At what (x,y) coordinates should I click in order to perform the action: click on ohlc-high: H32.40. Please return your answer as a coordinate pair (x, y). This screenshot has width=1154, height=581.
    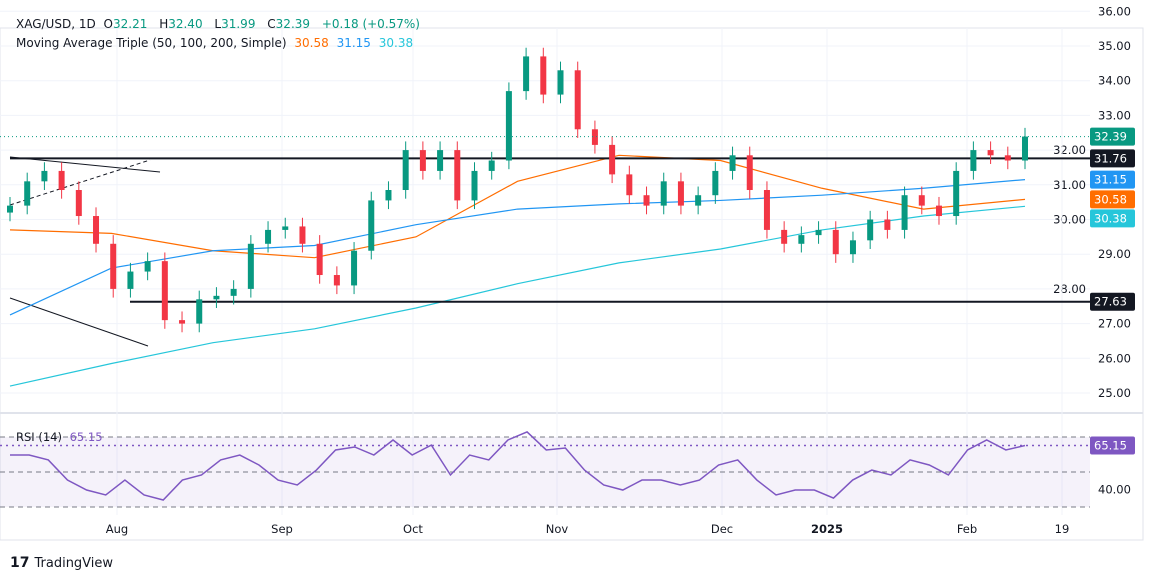
    Looking at the image, I should click on (182, 24).